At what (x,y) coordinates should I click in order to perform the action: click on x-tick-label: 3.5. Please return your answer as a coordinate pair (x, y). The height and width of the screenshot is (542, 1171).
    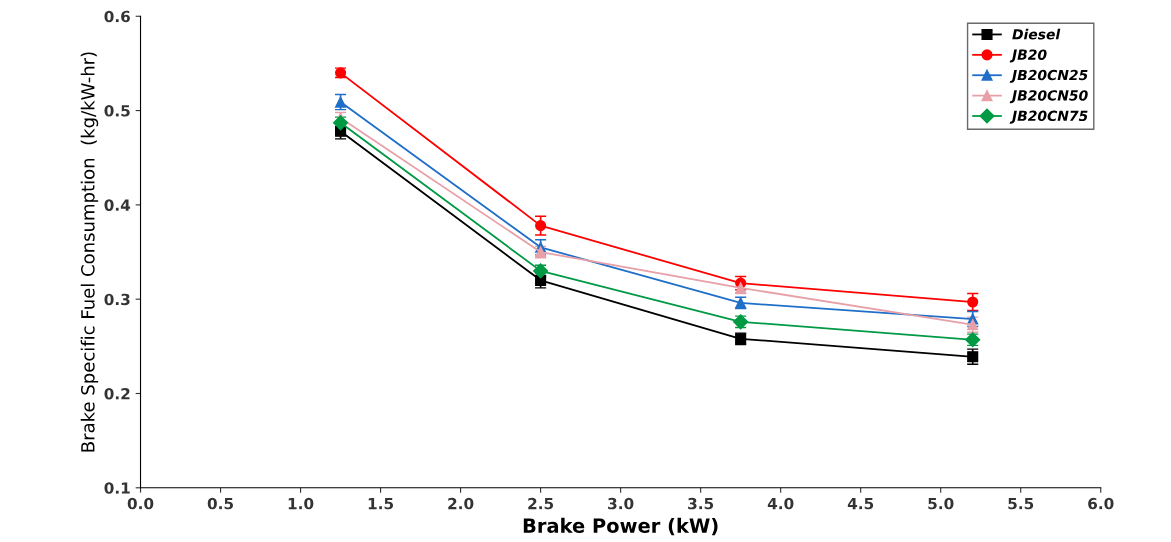
    Looking at the image, I should click on (701, 503).